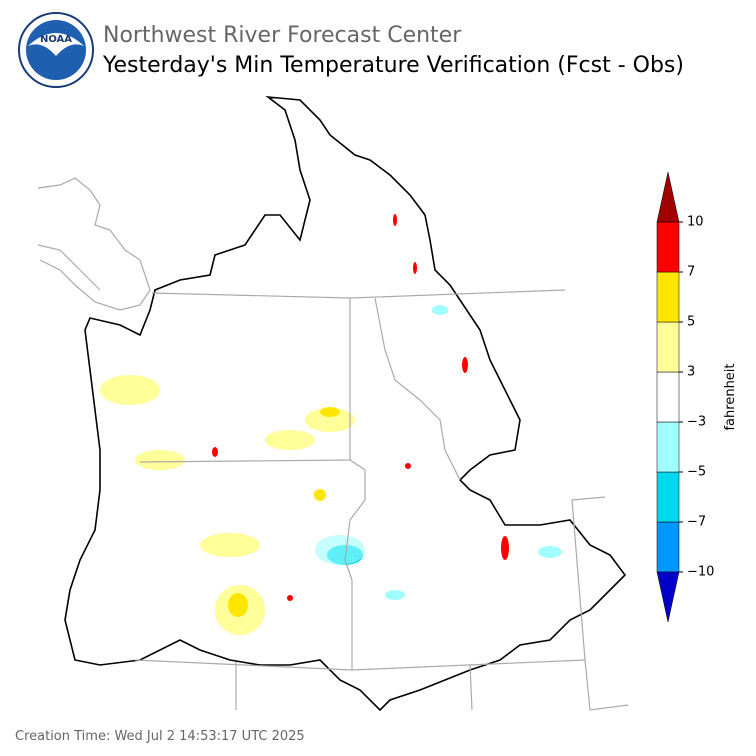  Describe the element at coordinates (282, 35) in the screenshot. I see `org-name: Northwest River Forecast Center` at that location.